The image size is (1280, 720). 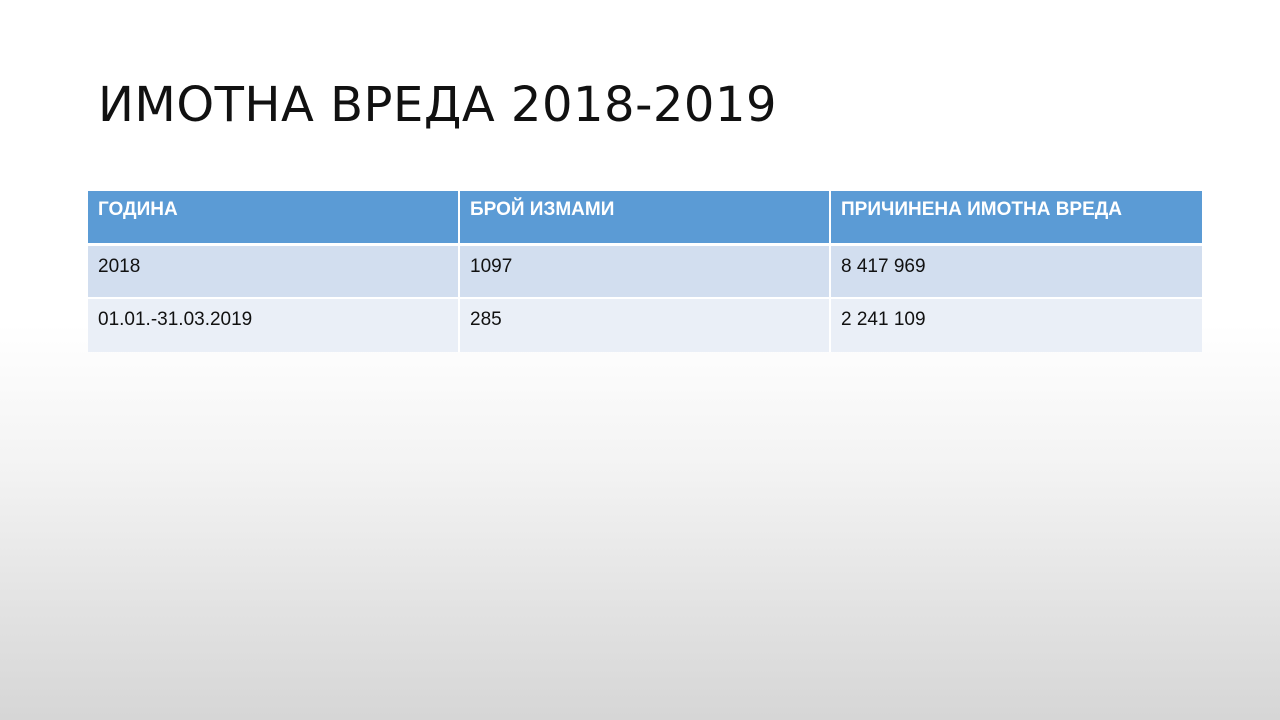 What do you see at coordinates (274, 218) in the screenshot?
I see `header-year: ГОДИНА` at bounding box center [274, 218].